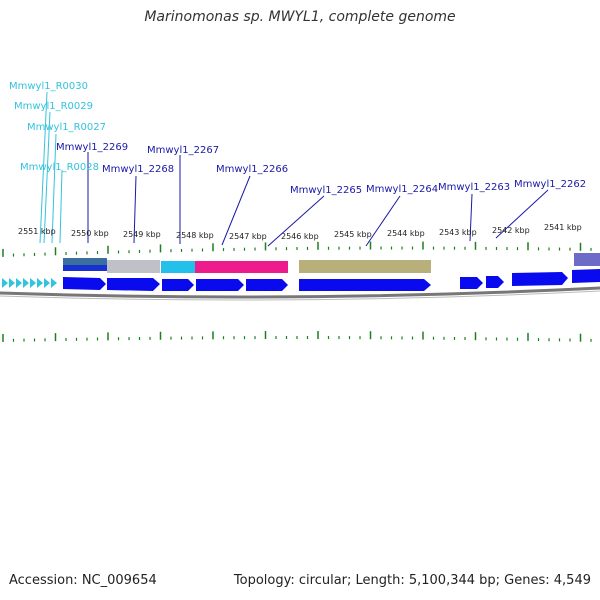  What do you see at coordinates (297, 336) in the screenshot?
I see `inner-tick-marks` at bounding box center [297, 336].